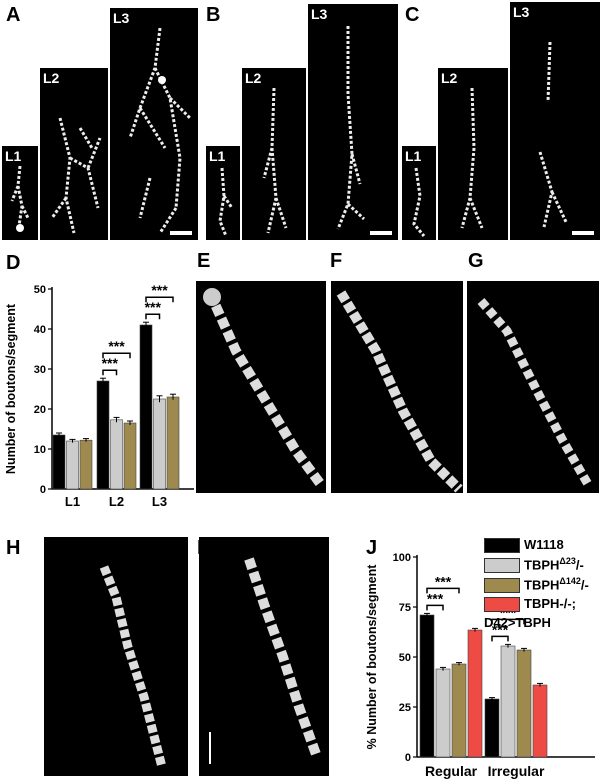  Describe the element at coordinates (544, 544) in the screenshot. I see `legend-label: W1118` at that location.